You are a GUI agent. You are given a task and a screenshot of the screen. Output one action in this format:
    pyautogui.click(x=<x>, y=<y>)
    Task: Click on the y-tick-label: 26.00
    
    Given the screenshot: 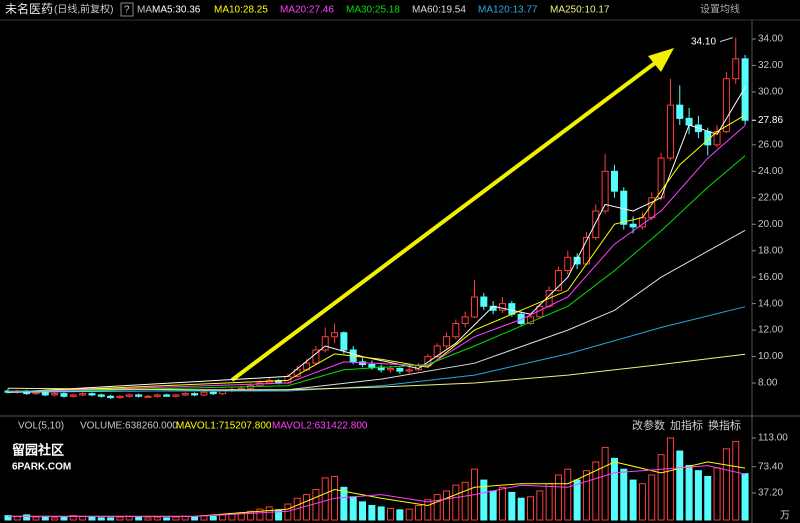 What is the action you would take?
    pyautogui.click(x=770, y=144)
    